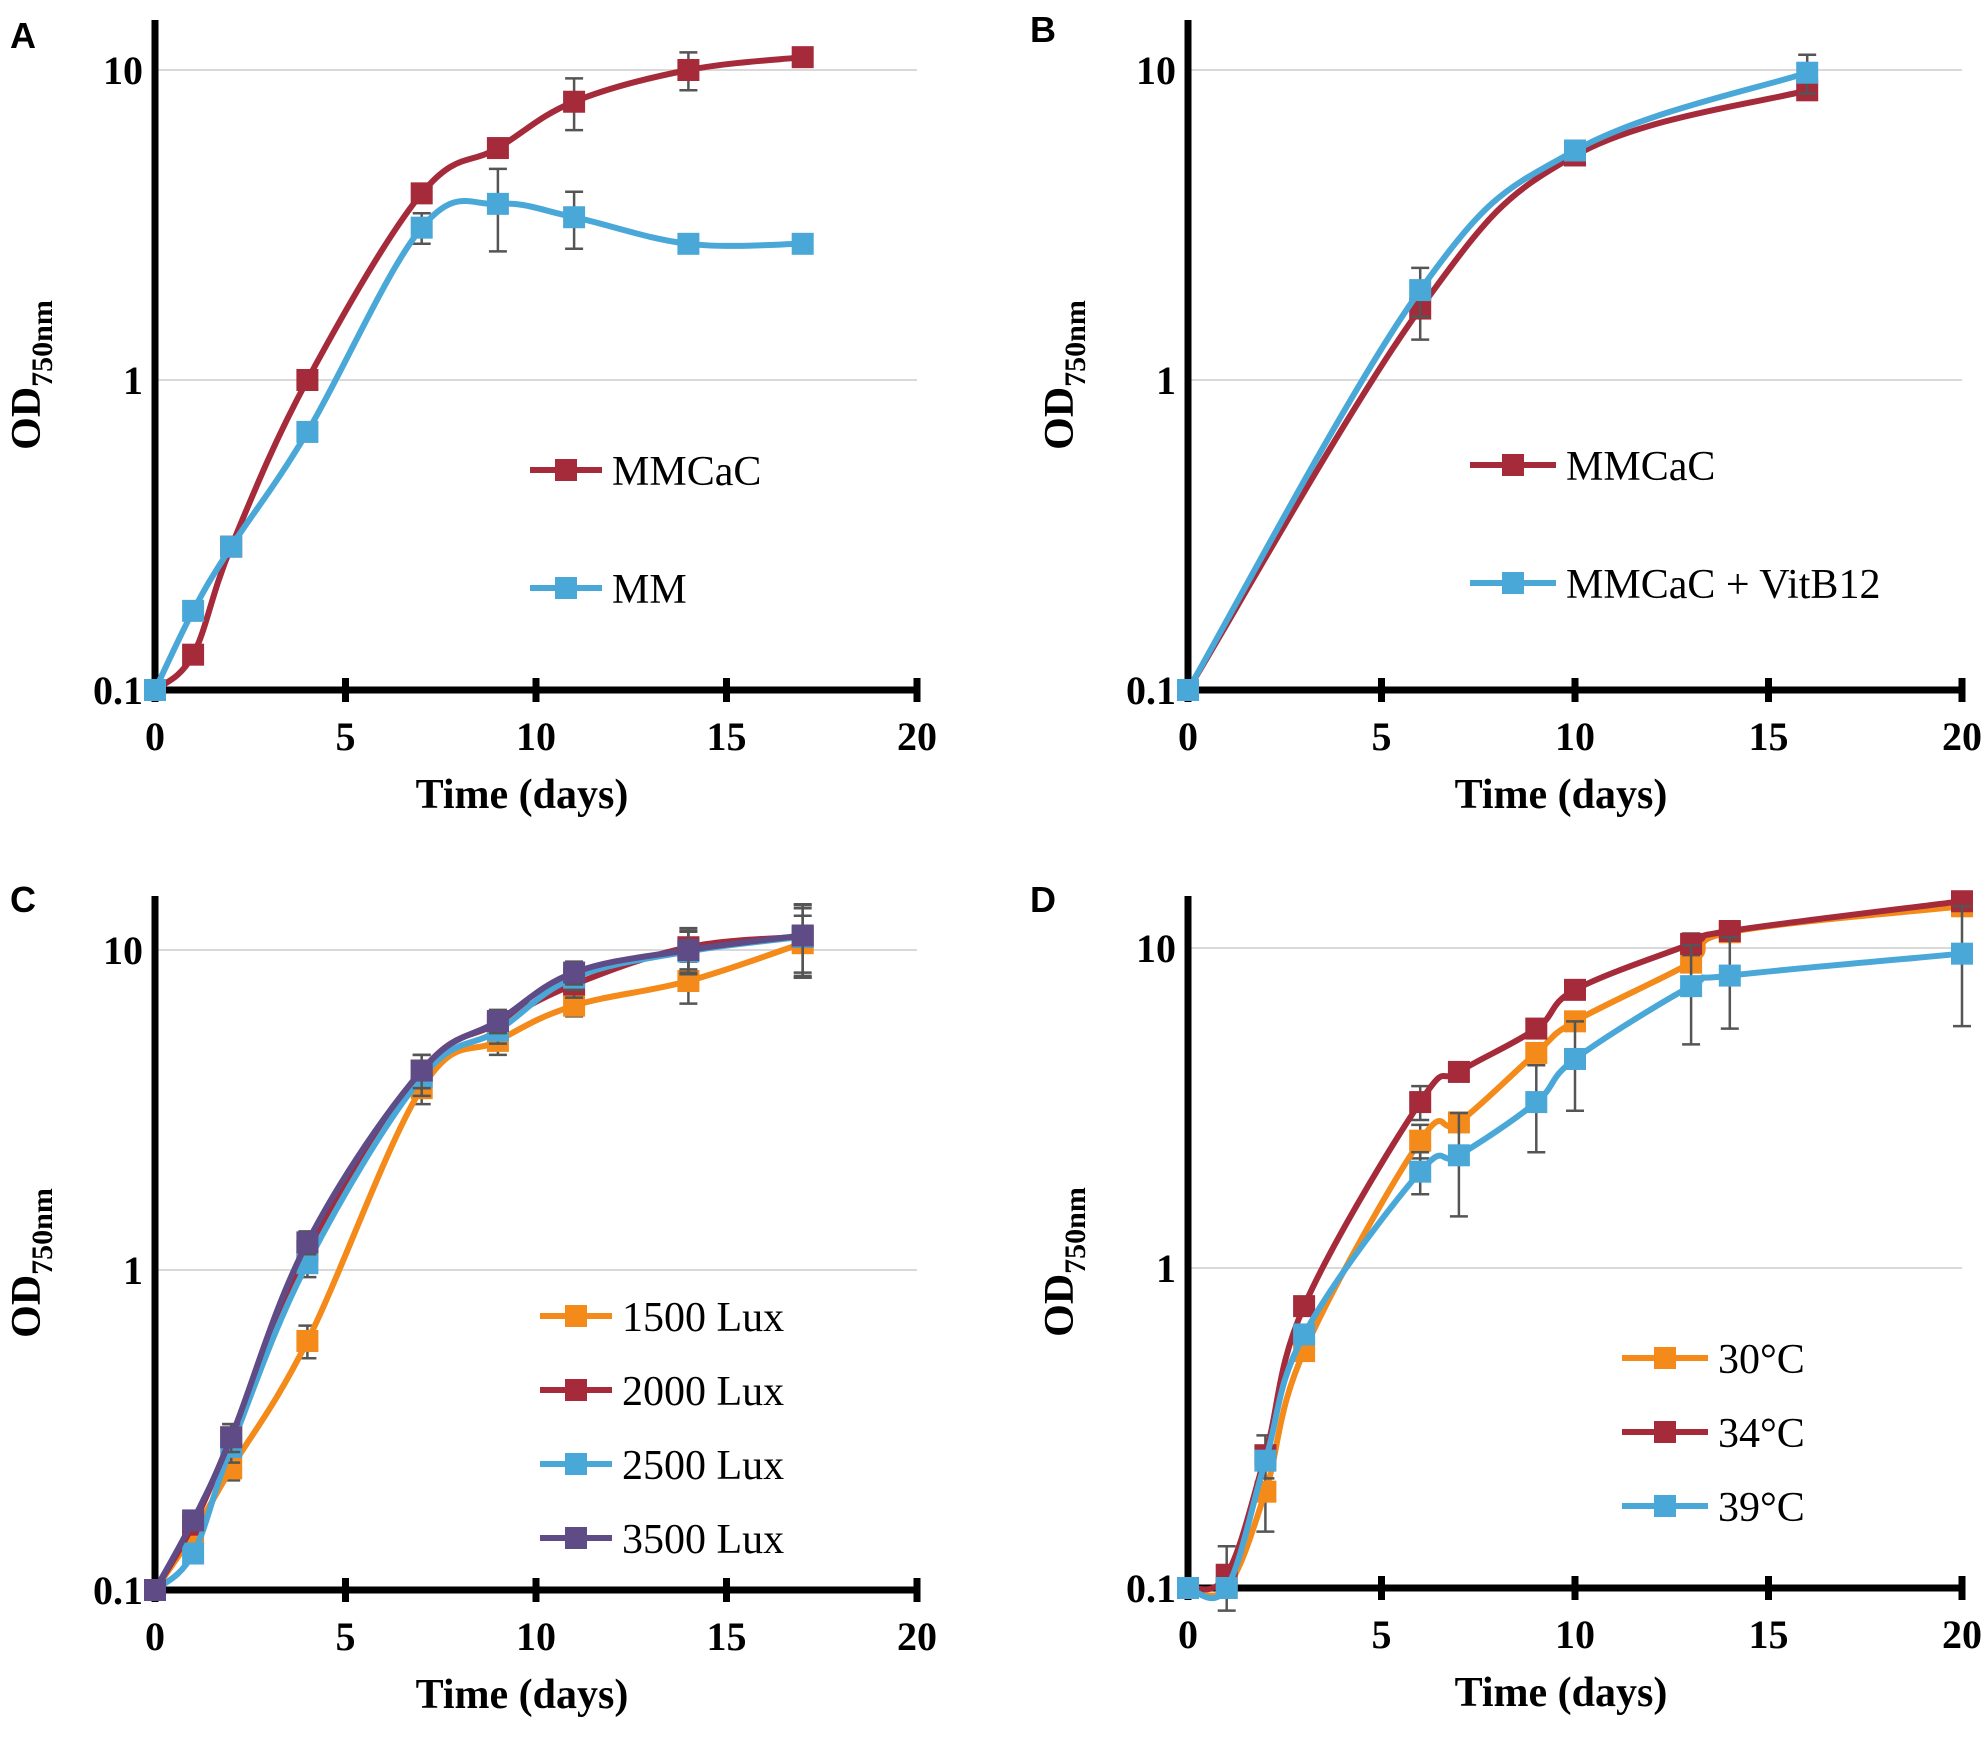 Image resolution: width=1986 pixels, height=1737 pixels. I want to click on legend-label: 1500 Lux, so click(703, 1318).